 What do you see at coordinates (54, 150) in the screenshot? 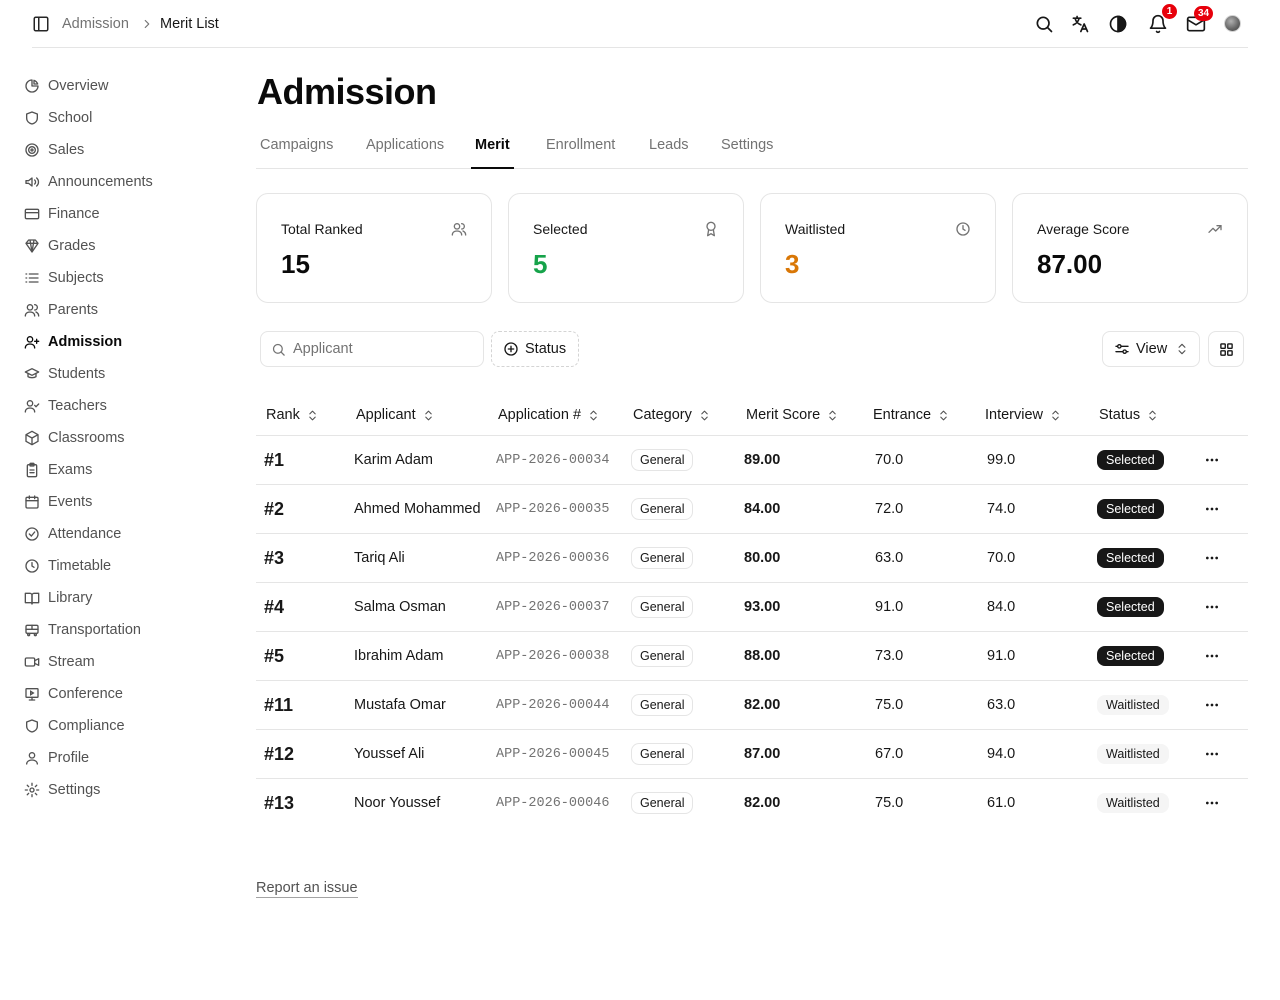
I see `sidebar-item-sales: Sales` at bounding box center [54, 150].